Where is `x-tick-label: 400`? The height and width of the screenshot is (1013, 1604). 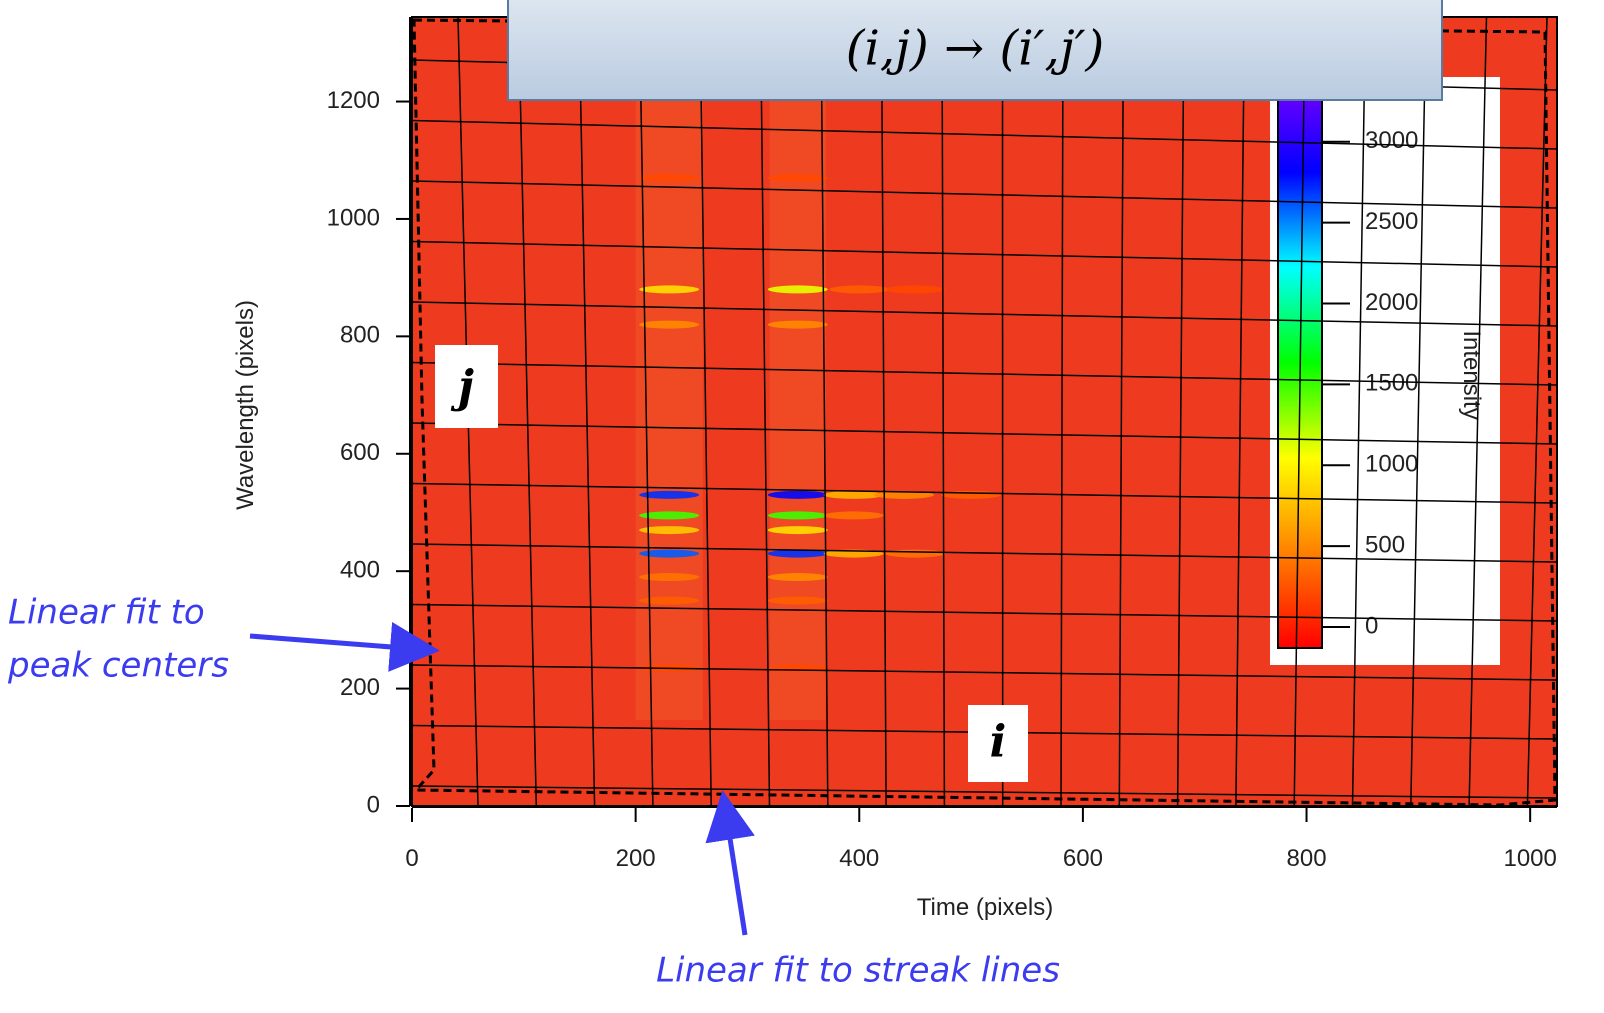
x-tick-label: 400 is located at coordinates (859, 858).